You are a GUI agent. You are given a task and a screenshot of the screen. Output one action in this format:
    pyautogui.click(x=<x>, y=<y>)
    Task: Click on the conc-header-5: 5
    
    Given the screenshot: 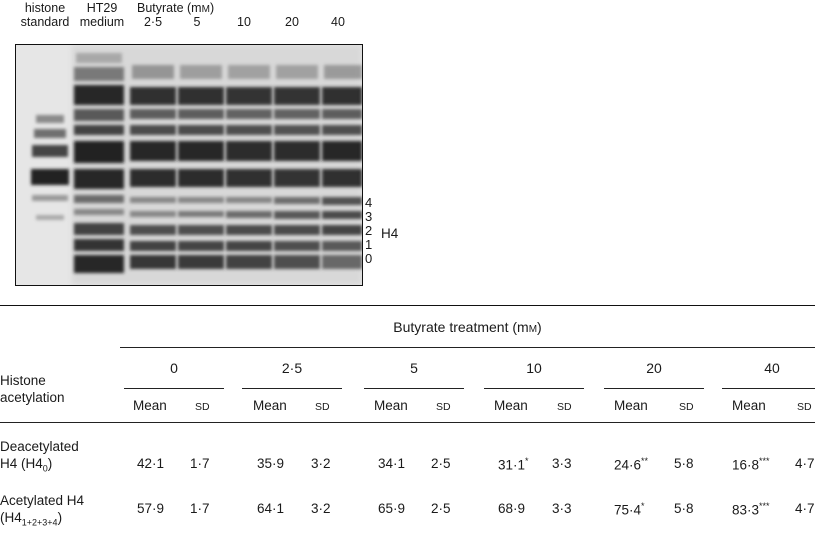 What is the action you would take?
    pyautogui.click(x=414, y=368)
    